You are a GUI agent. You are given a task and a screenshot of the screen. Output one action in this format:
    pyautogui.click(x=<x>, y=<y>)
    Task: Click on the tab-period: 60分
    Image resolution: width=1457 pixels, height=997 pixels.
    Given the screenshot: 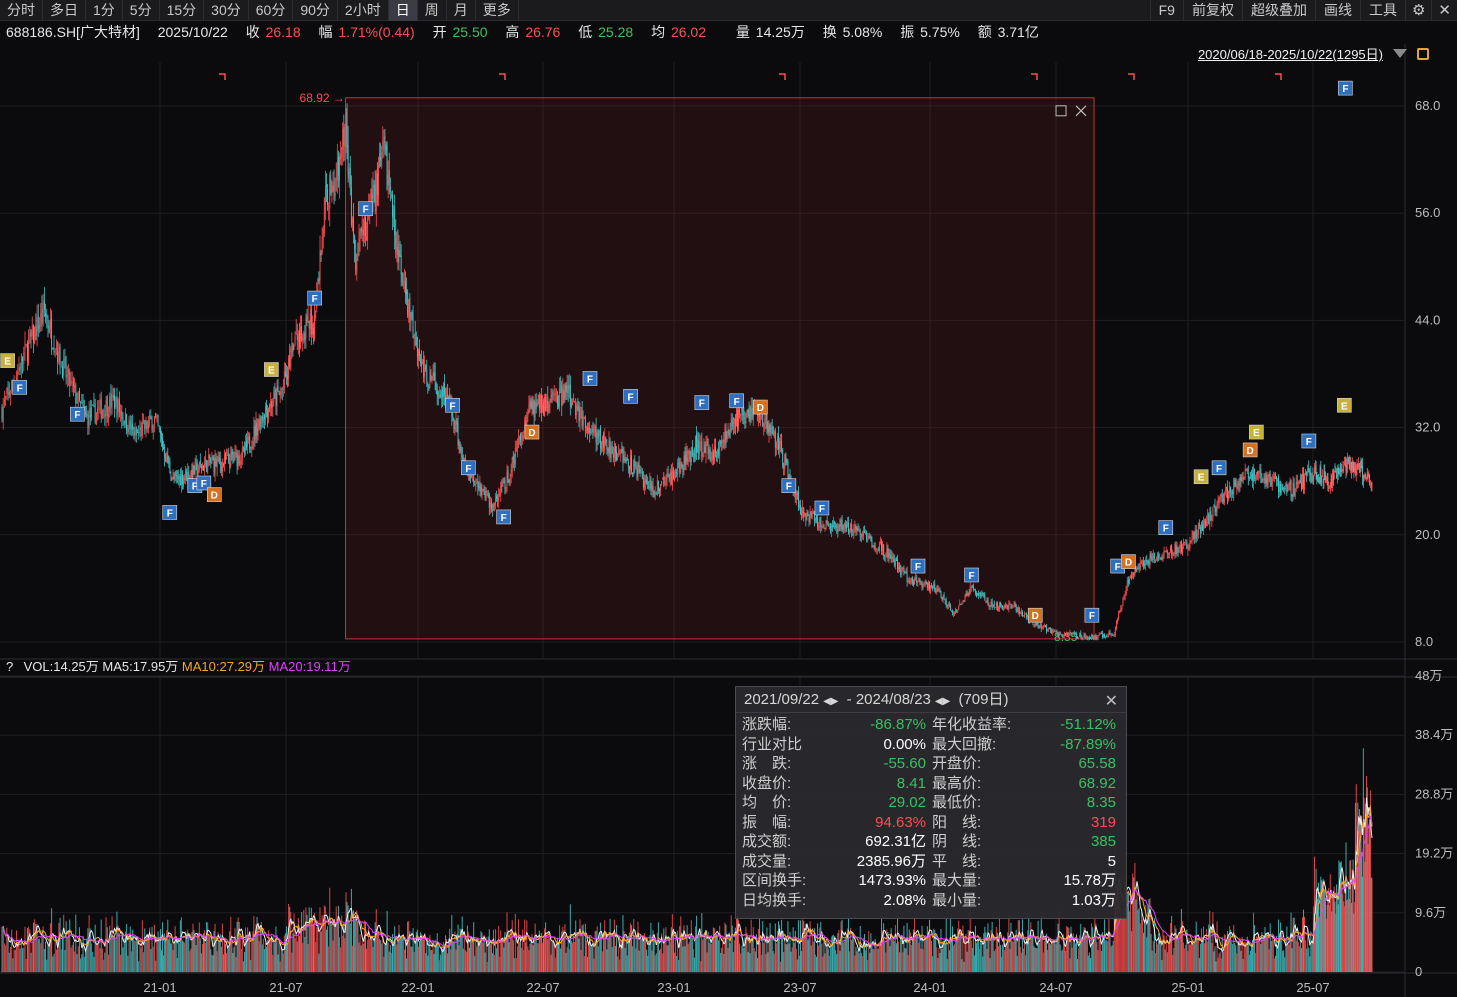 What is the action you would take?
    pyautogui.click(x=271, y=10)
    